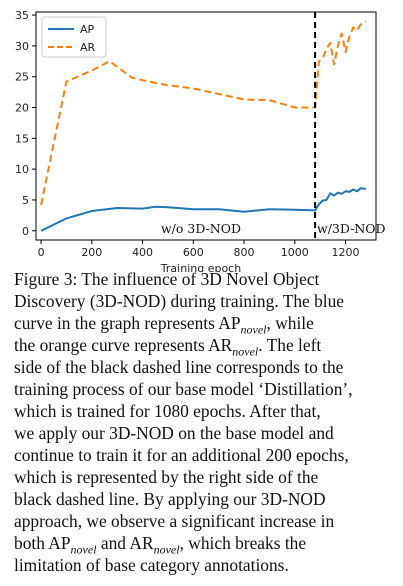 The width and height of the screenshot is (403, 586). What do you see at coordinates (123, 345) in the screenshot?
I see `caption-text: the orange curve represents AR` at bounding box center [123, 345].